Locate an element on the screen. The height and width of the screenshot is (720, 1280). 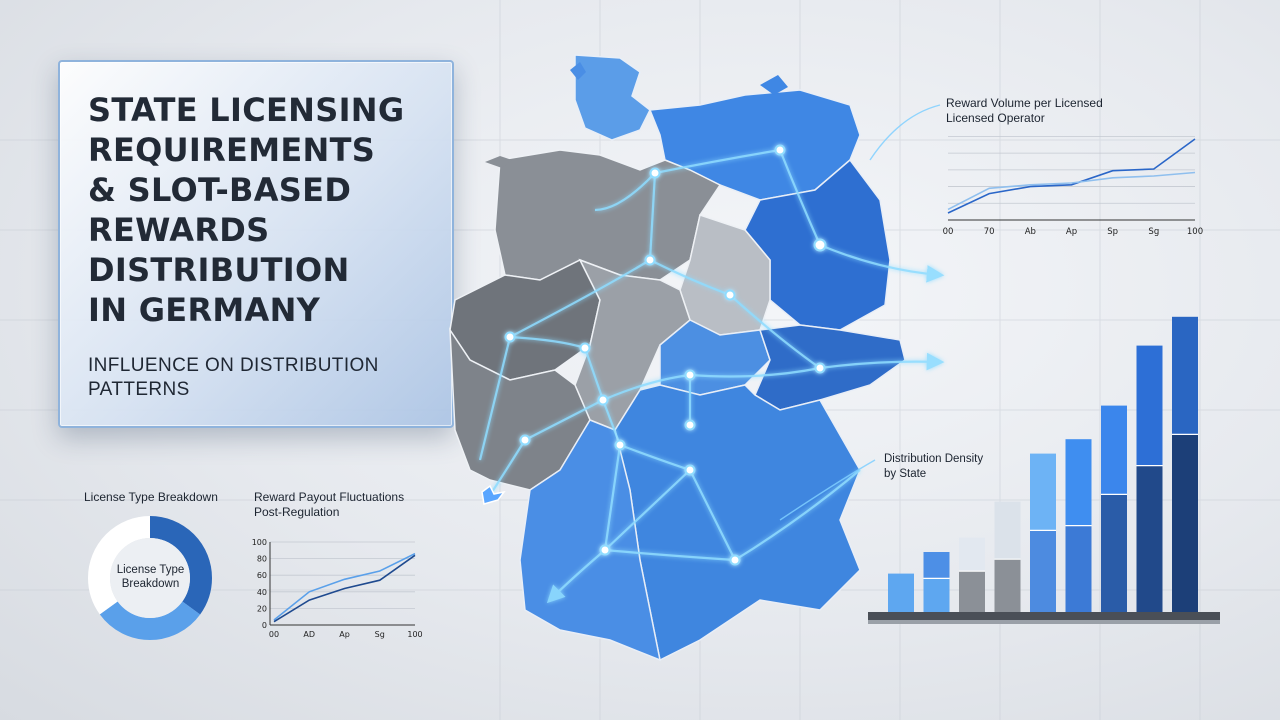
y-tick-label: 100 is located at coordinates (259, 542).